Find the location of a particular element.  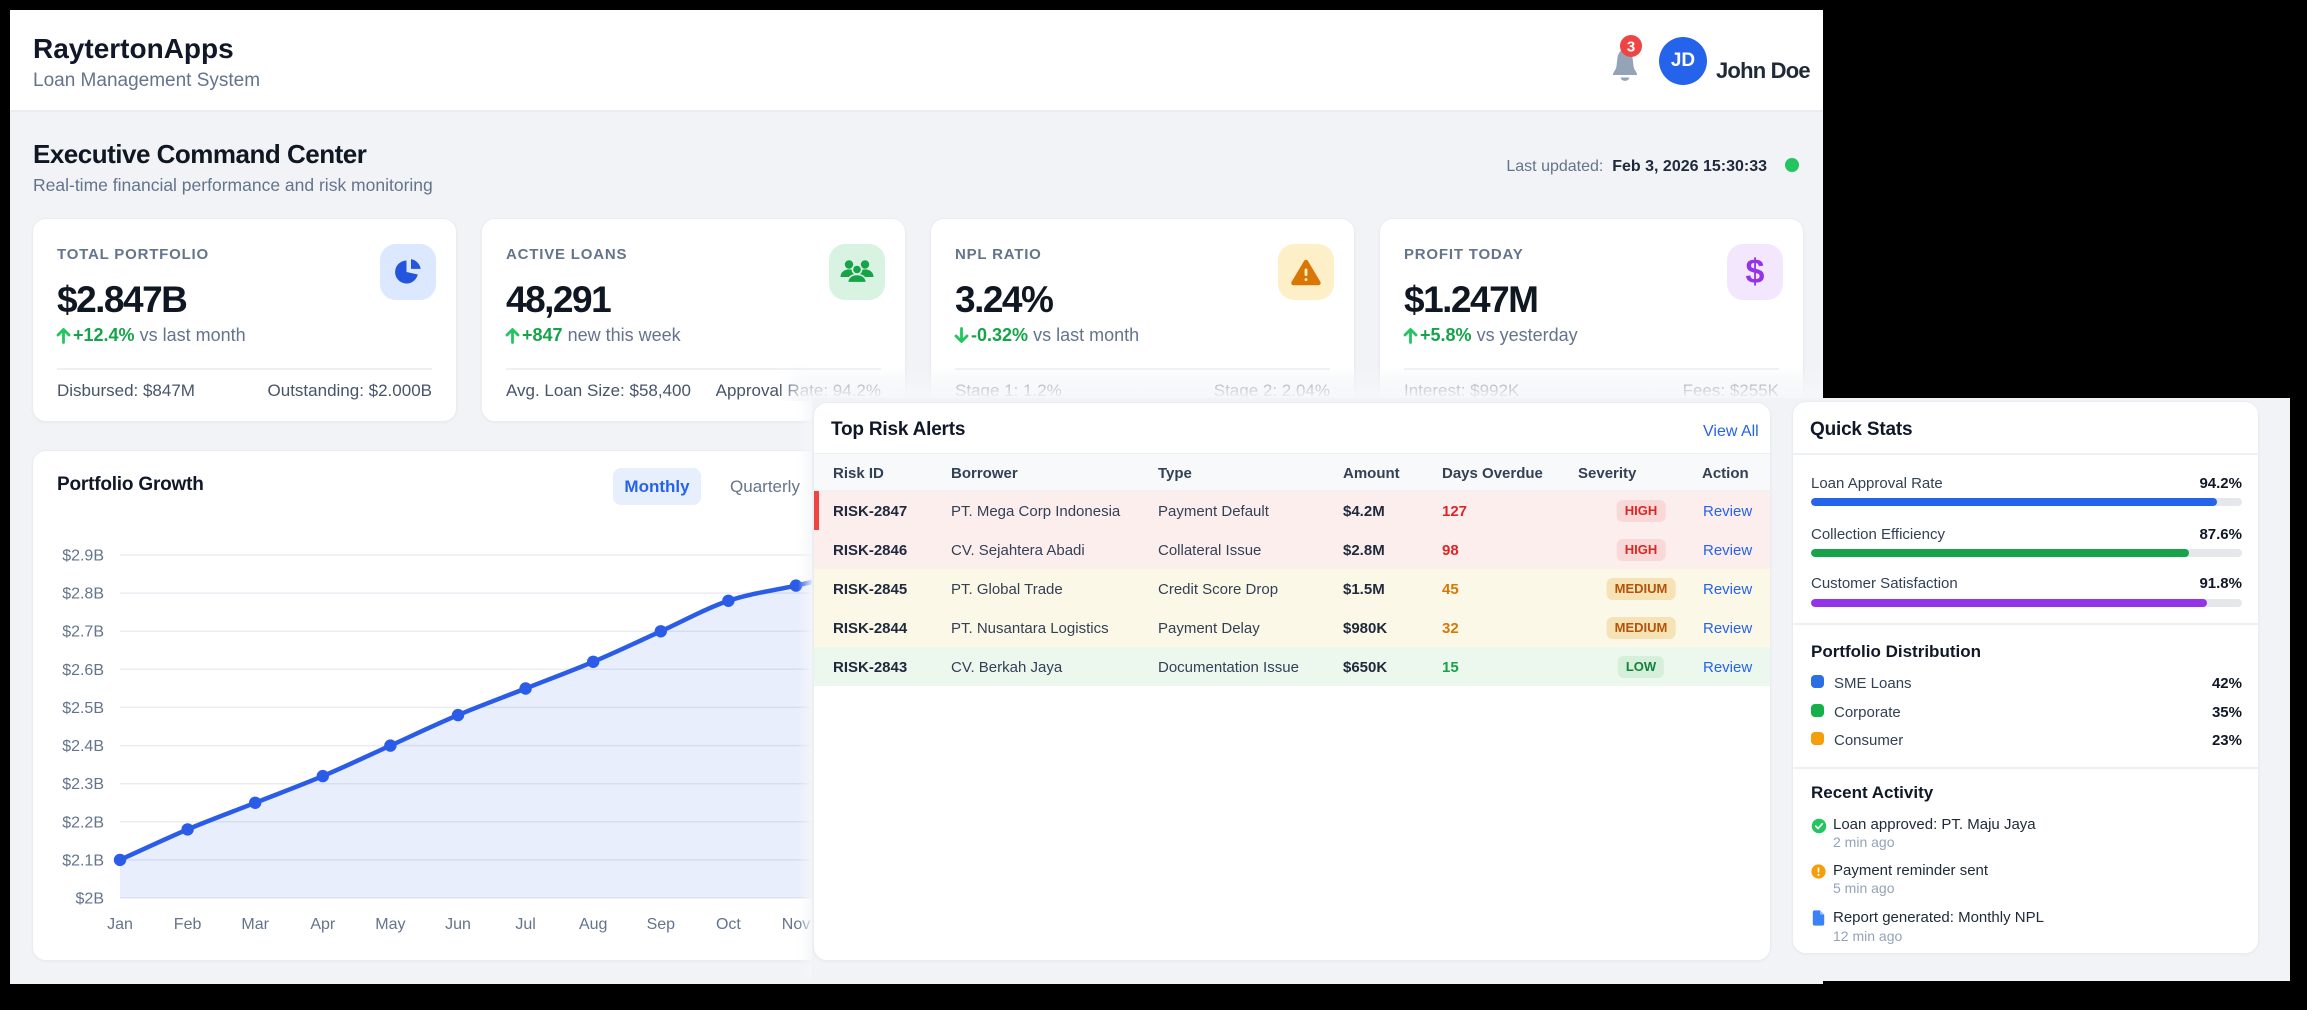

svg-text: $2B is located at coordinates (90, 899).